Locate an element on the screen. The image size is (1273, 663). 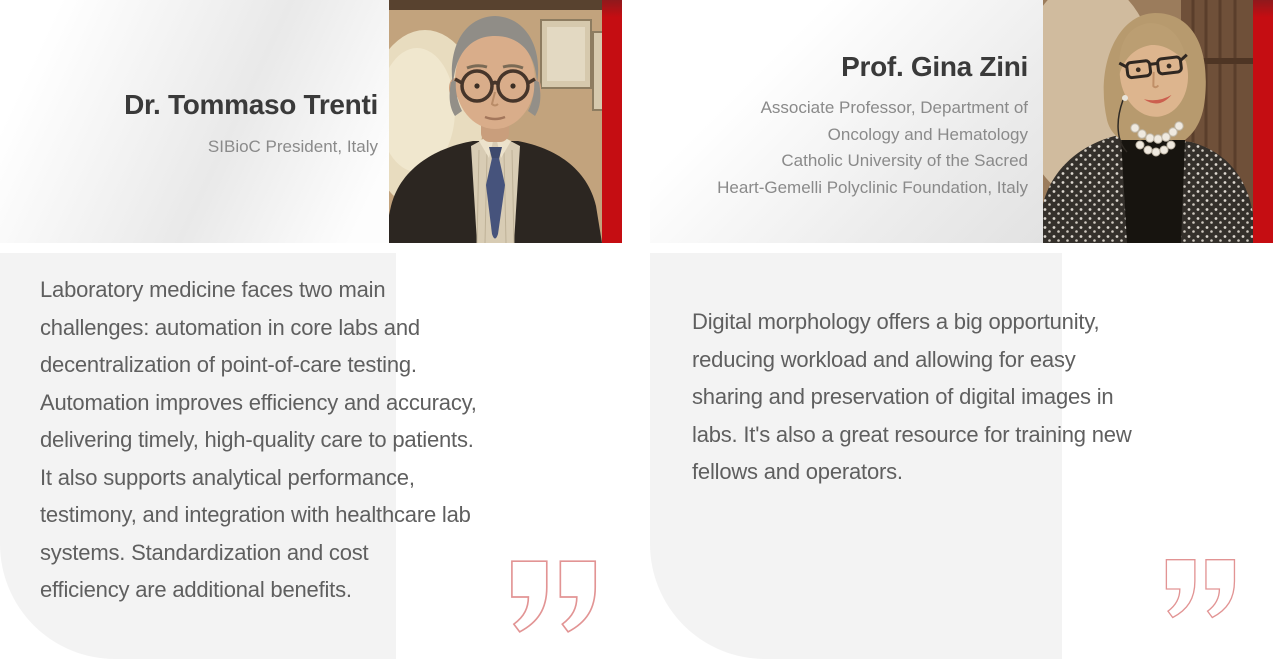
portrait-photo-gina-zini is located at coordinates (1148, 121).